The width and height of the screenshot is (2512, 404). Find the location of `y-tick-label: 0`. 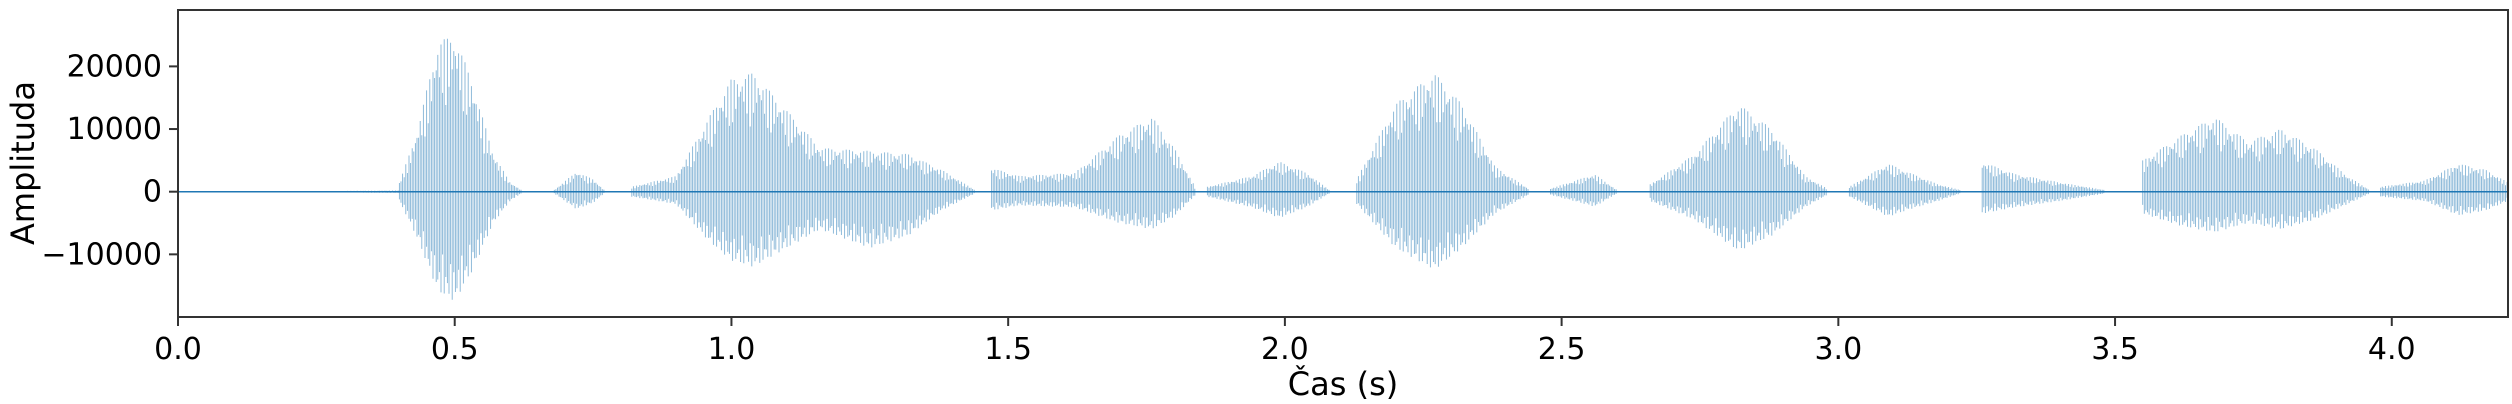

y-tick-label: 0 is located at coordinates (152, 192).